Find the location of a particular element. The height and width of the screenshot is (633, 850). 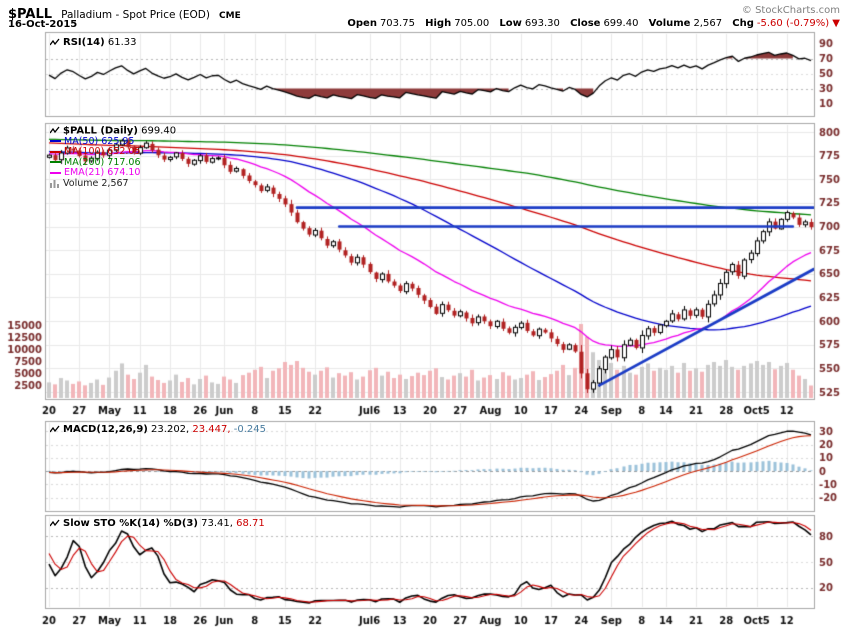

candlestick-chart-icon is located at coordinates (54, 130).